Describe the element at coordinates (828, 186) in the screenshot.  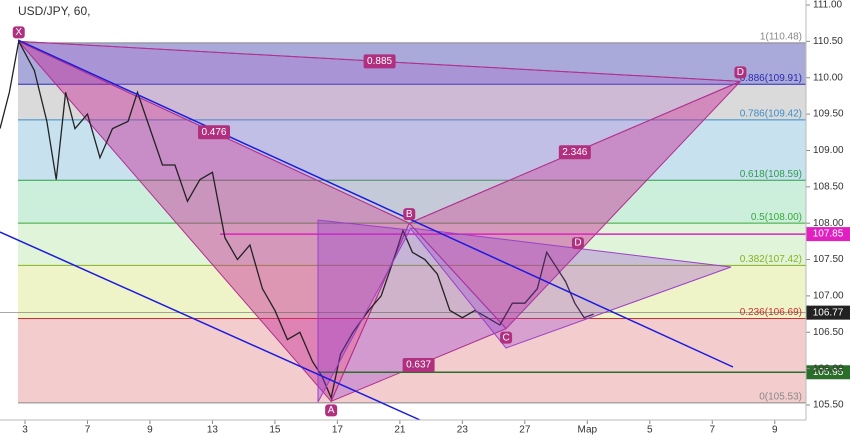
I see `y-tick-label: 108.50` at that location.